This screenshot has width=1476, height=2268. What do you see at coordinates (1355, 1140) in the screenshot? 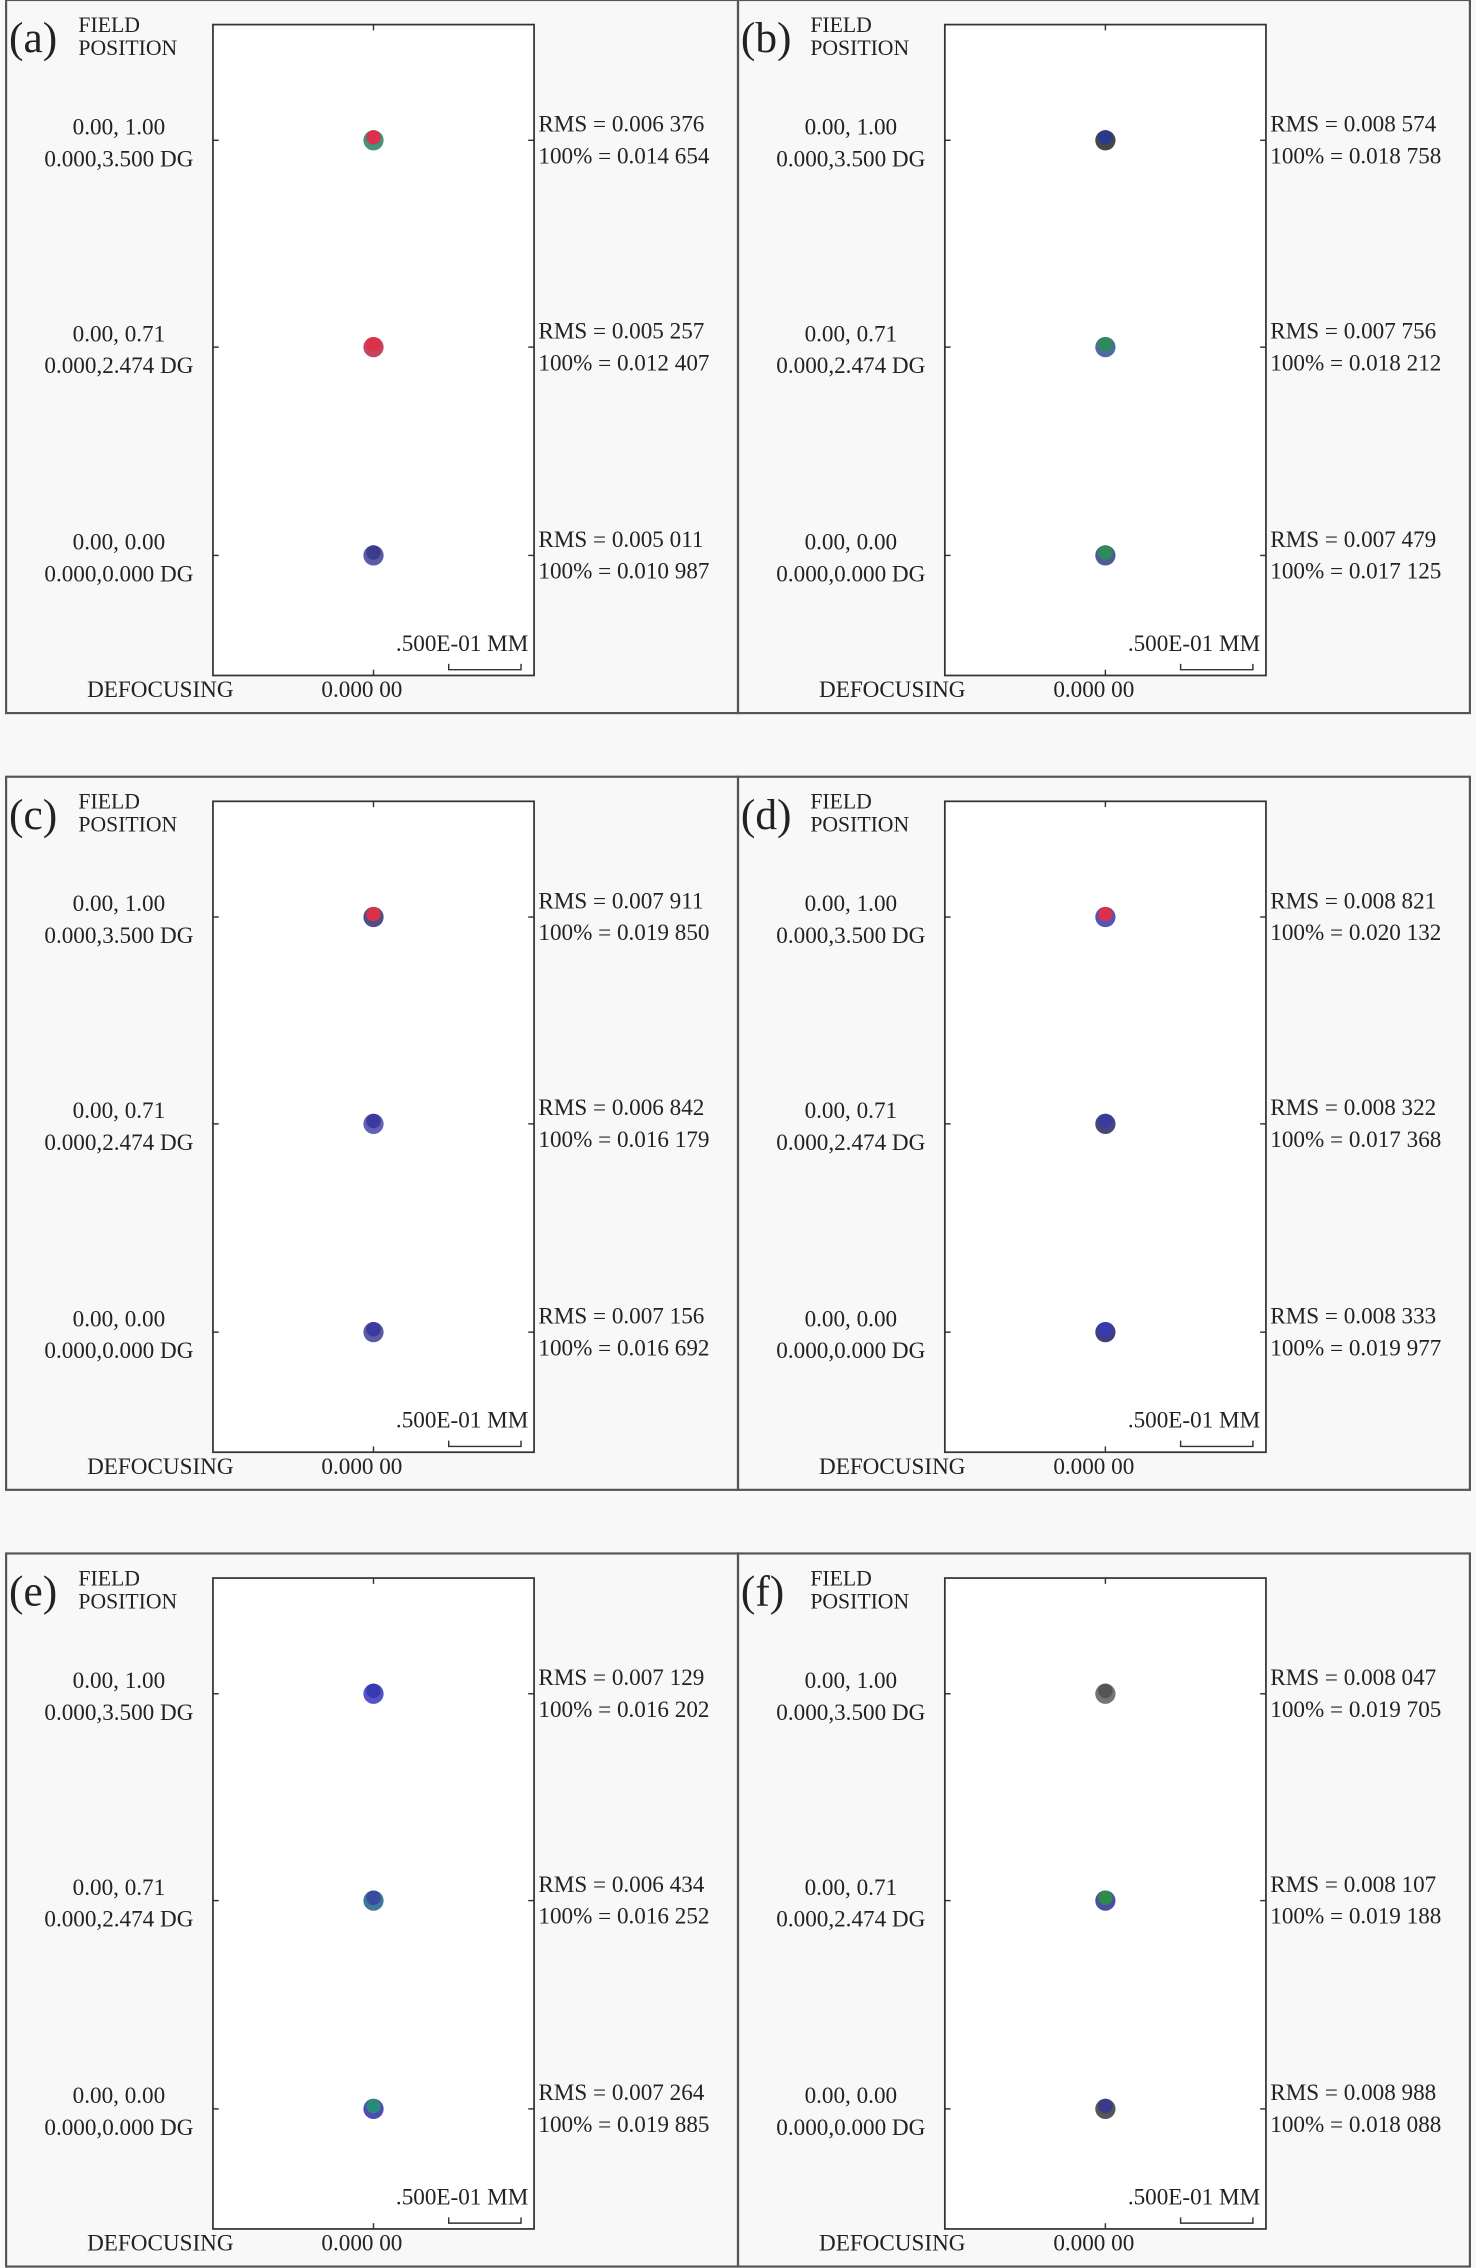
I see `full-value: 100% = 0.017 368` at bounding box center [1355, 1140].